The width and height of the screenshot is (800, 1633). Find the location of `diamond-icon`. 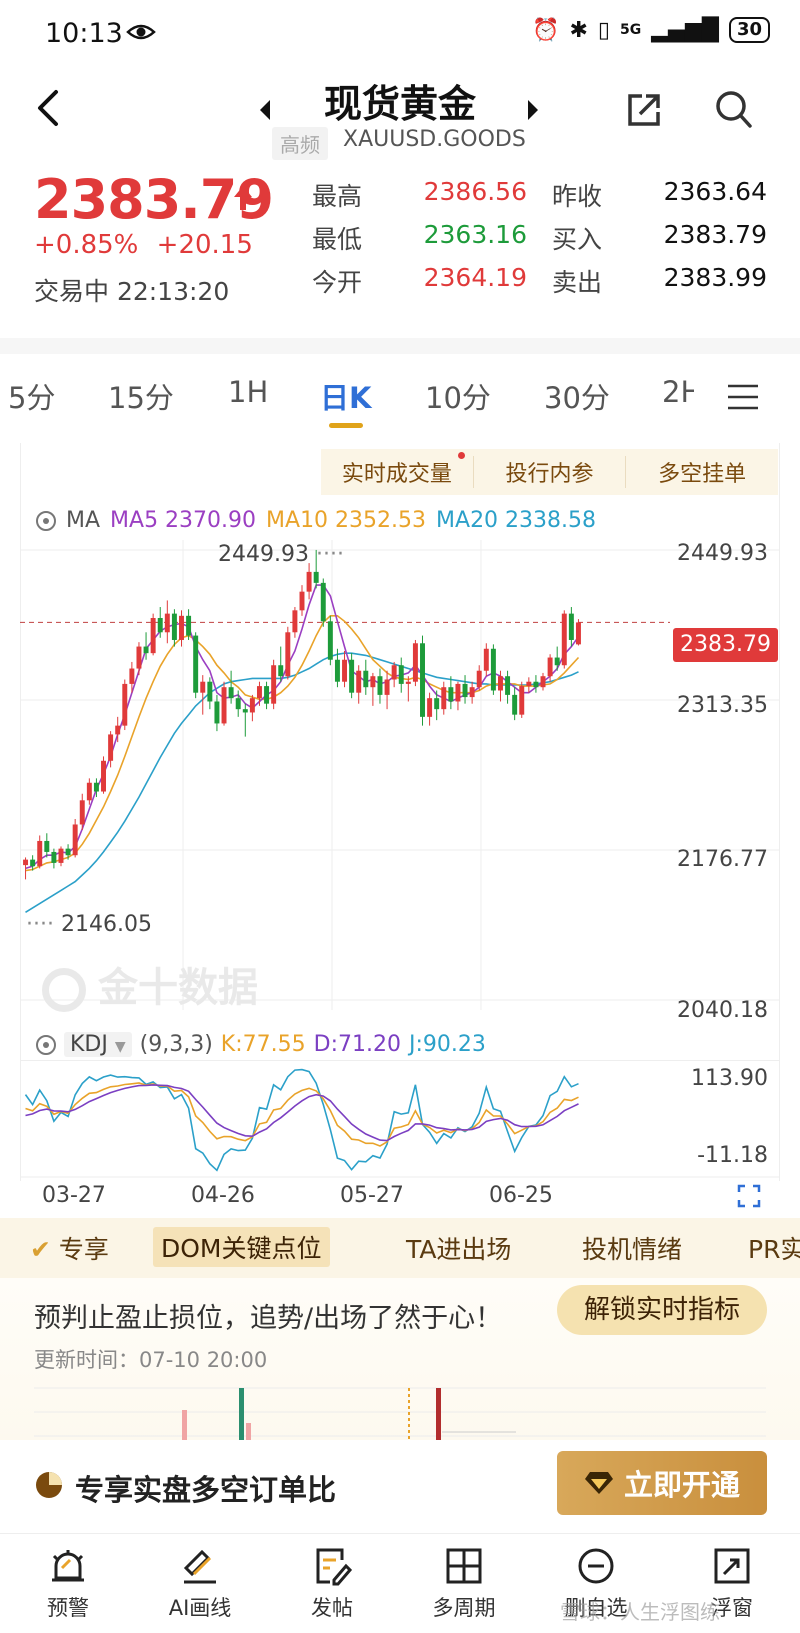

diamond-icon is located at coordinates (598, 1483).